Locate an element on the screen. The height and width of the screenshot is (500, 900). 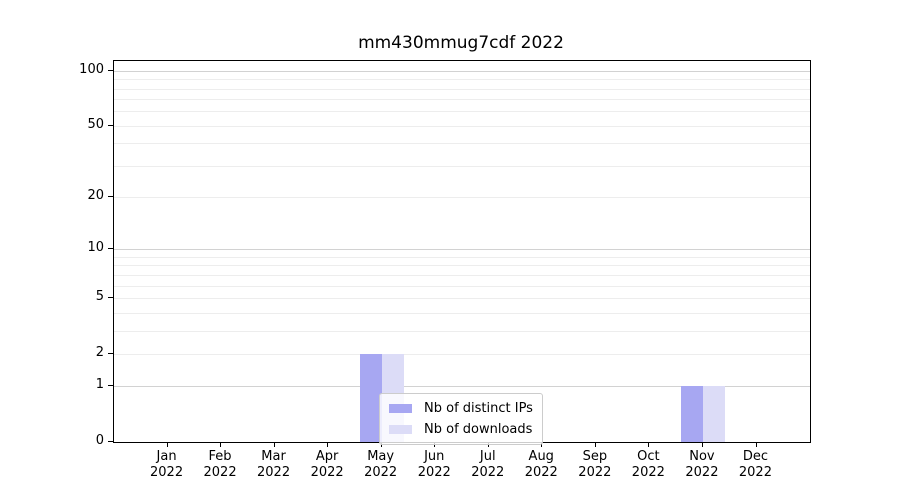
x-tick-label: Jan 2022 is located at coordinates (167, 464).